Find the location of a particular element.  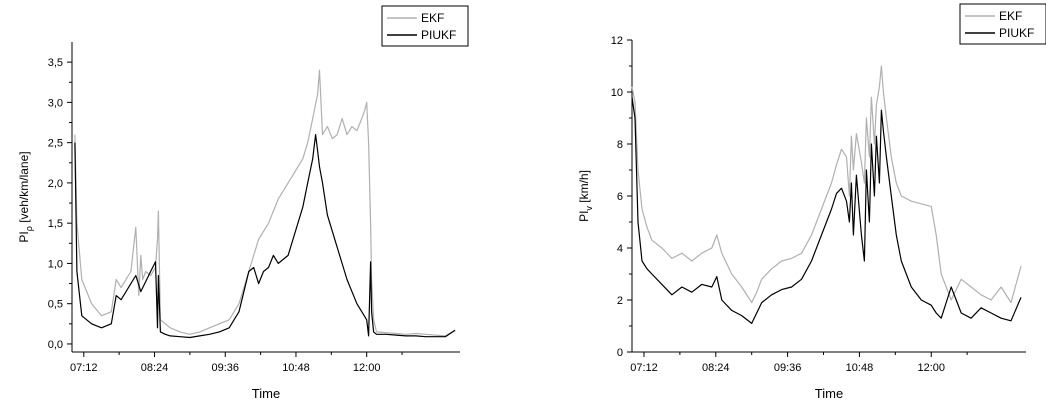

y-tick-label: 2,0 is located at coordinates (55, 184).